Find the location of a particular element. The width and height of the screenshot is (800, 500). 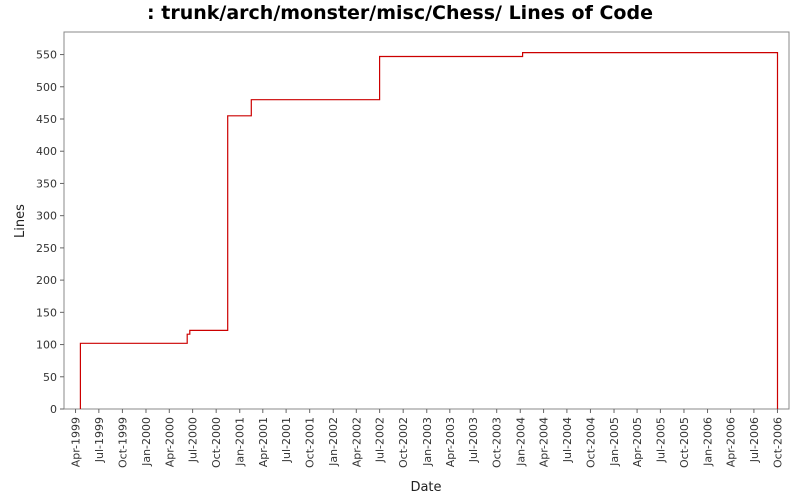

y-tick-label: 450 is located at coordinates (46, 119).